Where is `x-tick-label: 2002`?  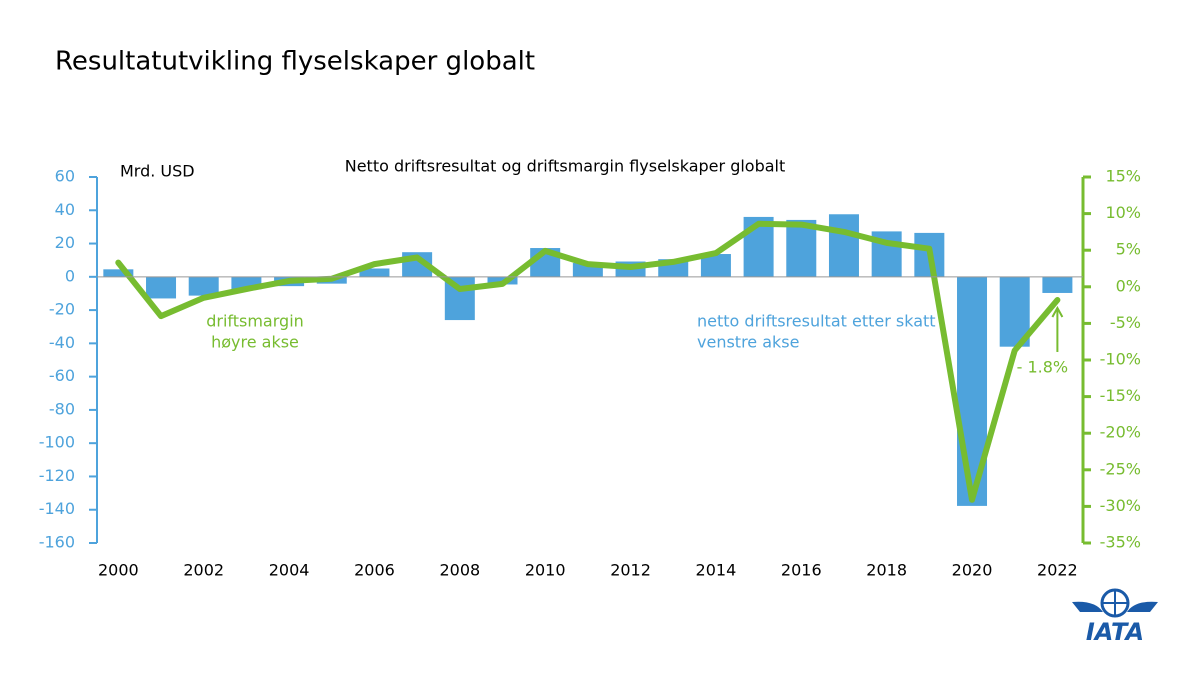 x-tick-label: 2002 is located at coordinates (203, 570).